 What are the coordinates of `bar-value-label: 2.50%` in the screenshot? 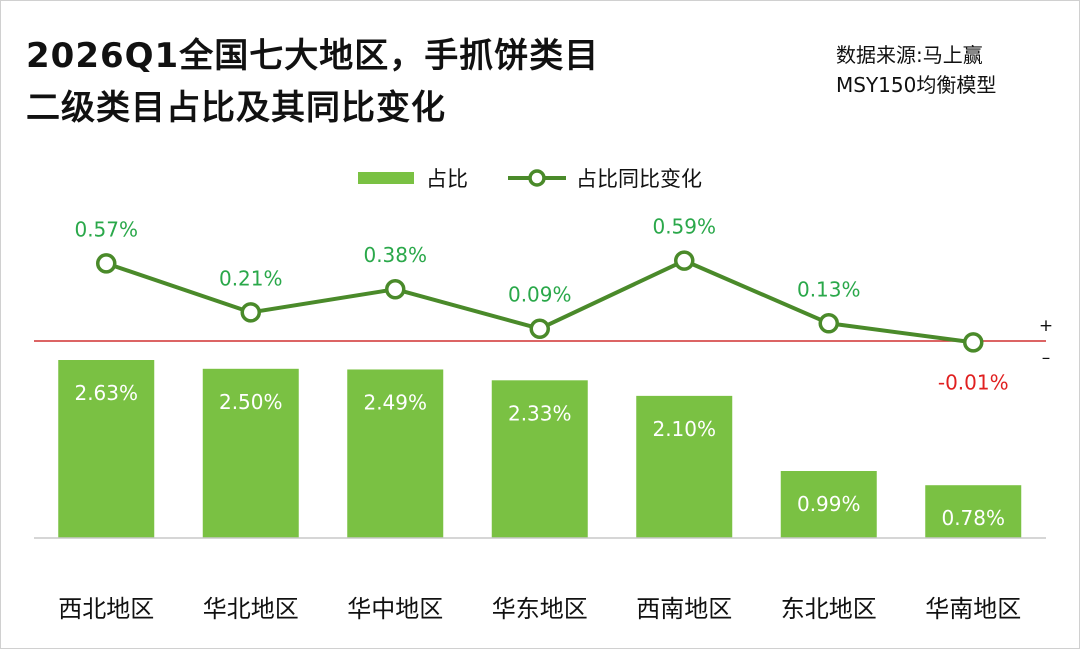 It's located at (251, 402).